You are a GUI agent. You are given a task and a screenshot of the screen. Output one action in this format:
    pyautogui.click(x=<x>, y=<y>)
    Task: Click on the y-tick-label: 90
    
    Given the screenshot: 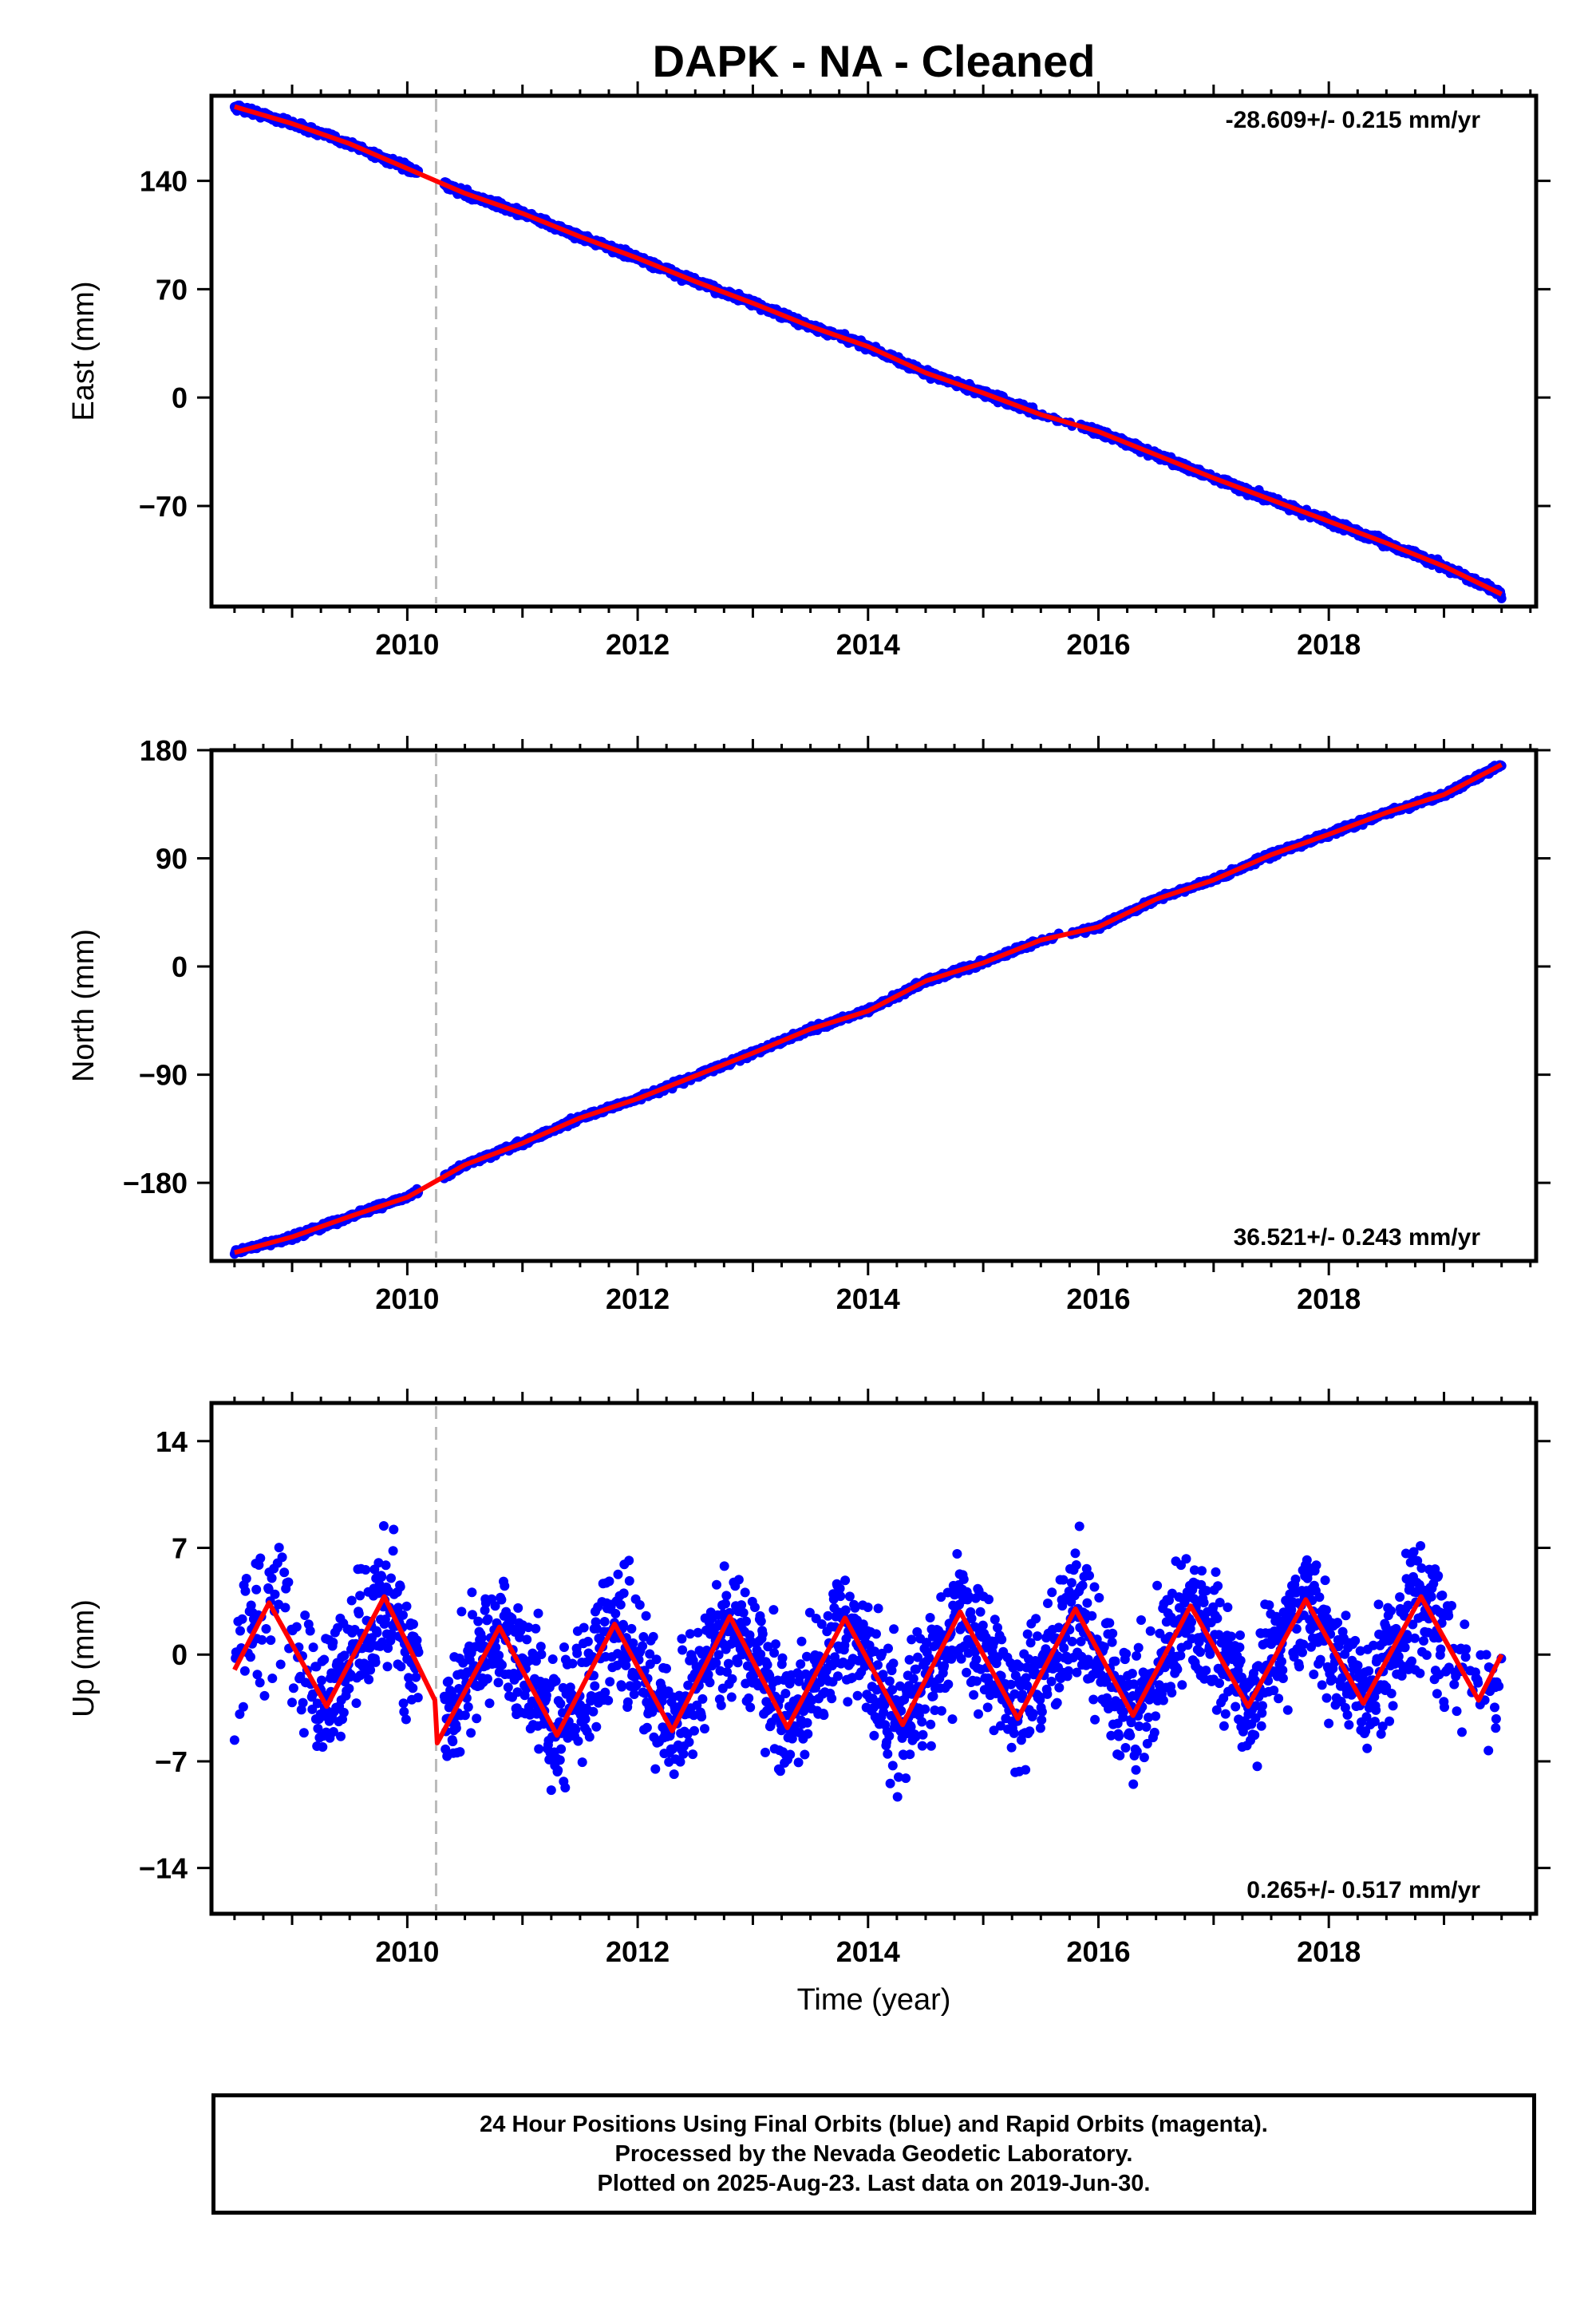 What is the action you would take?
    pyautogui.click(x=172, y=859)
    